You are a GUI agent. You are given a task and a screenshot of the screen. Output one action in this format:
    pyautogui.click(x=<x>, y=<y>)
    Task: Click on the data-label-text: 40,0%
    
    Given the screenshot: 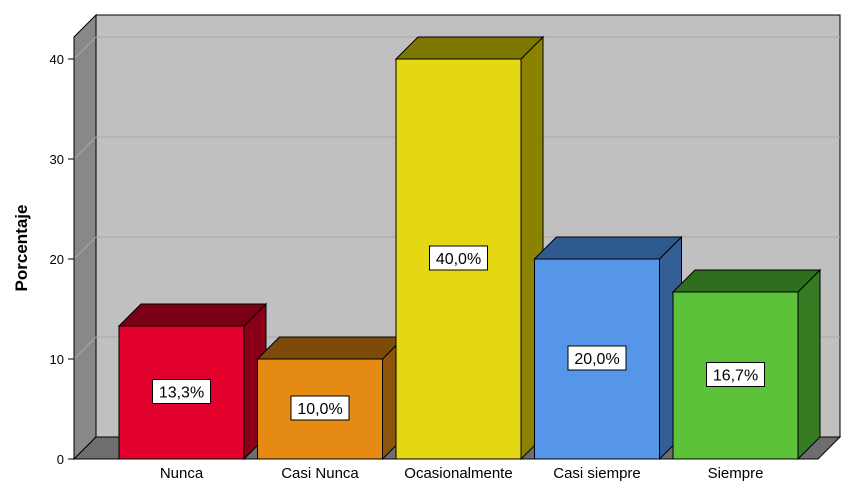 What is the action you would take?
    pyautogui.click(x=458, y=259)
    